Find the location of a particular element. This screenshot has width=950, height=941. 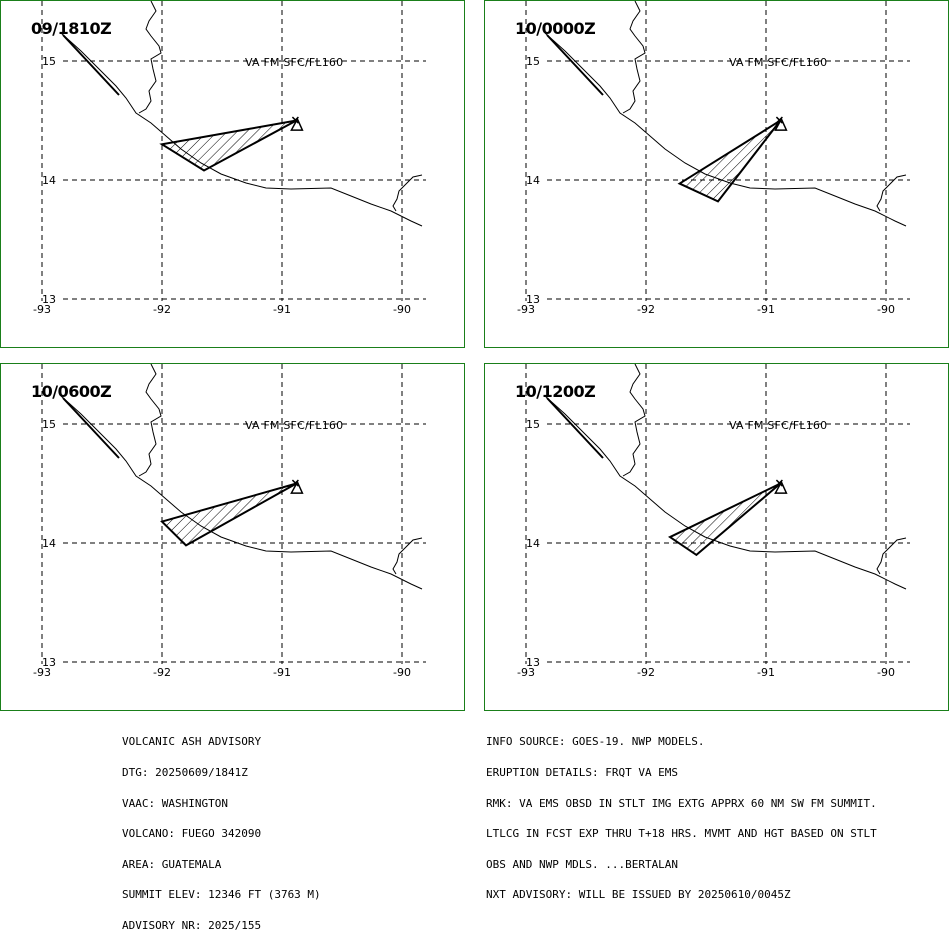

advisory-title: VOLCANIC ASH ADVISORY is located at coordinates (192, 742).